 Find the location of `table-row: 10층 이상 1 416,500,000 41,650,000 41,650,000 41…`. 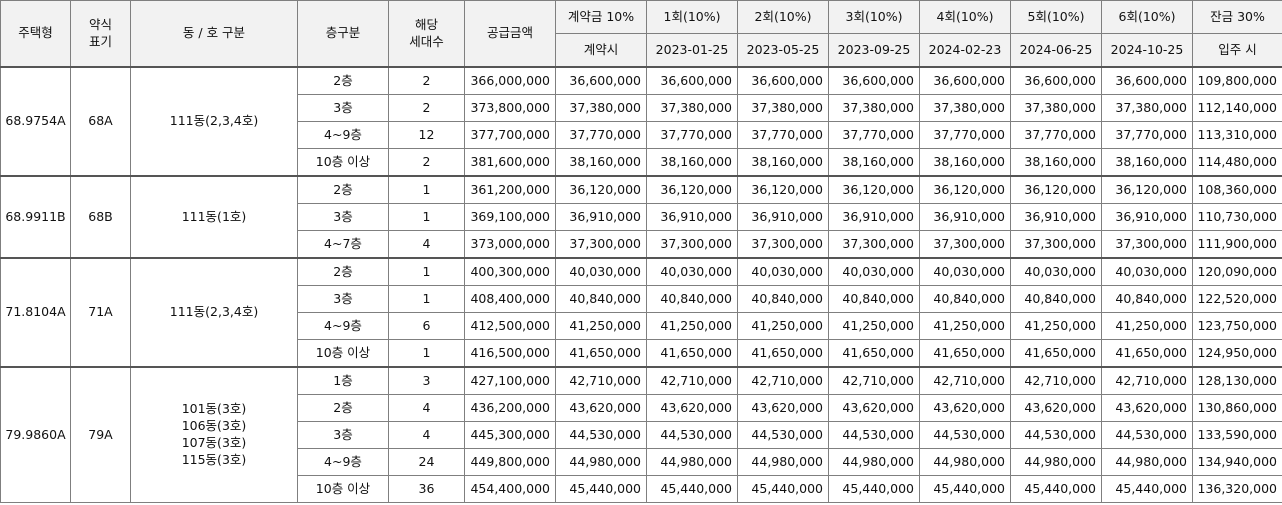

table-row: 10층 이상 1 416,500,000 41,650,000 41,650,000 41… is located at coordinates (641, 353).